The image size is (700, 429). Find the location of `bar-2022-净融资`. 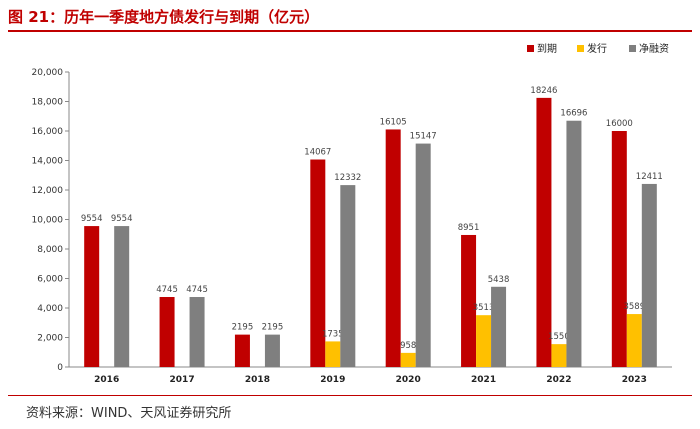

bar-2022-净融资 is located at coordinates (574, 243).